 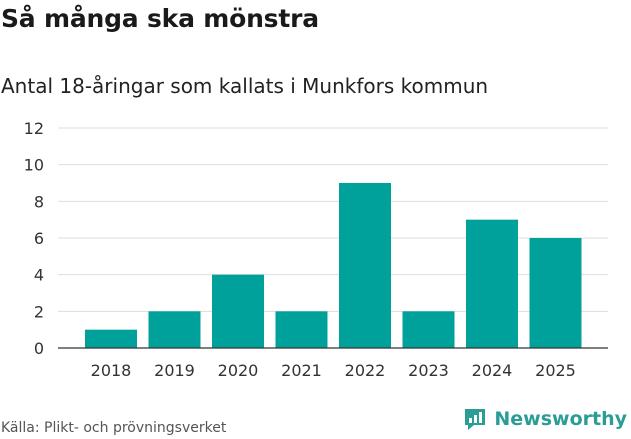 What do you see at coordinates (39, 311) in the screenshot?
I see `y-tick-label: 2` at bounding box center [39, 311].